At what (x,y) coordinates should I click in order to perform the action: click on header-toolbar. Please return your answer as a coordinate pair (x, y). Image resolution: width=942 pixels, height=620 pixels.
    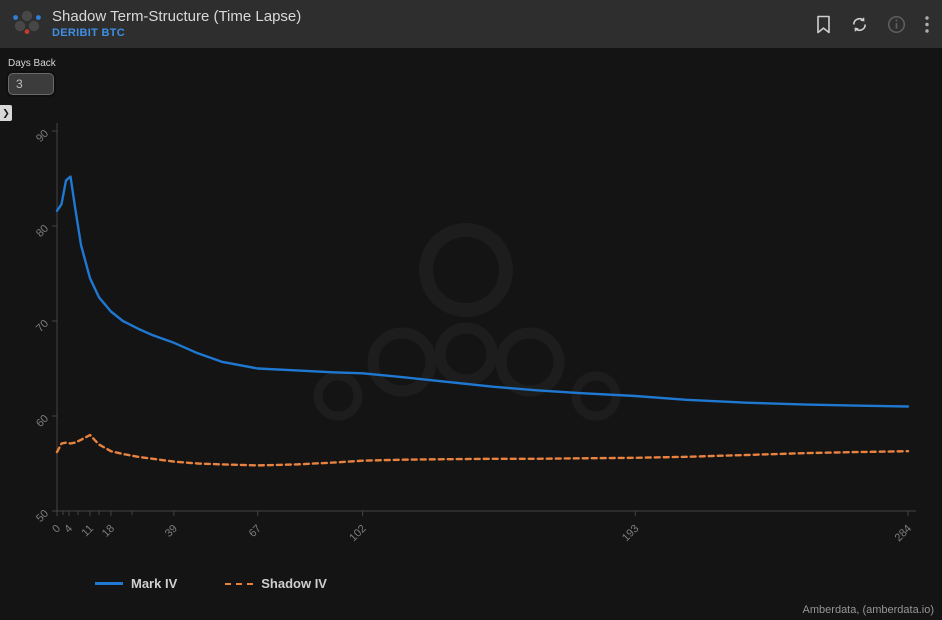
    Looking at the image, I should click on (872, 24).